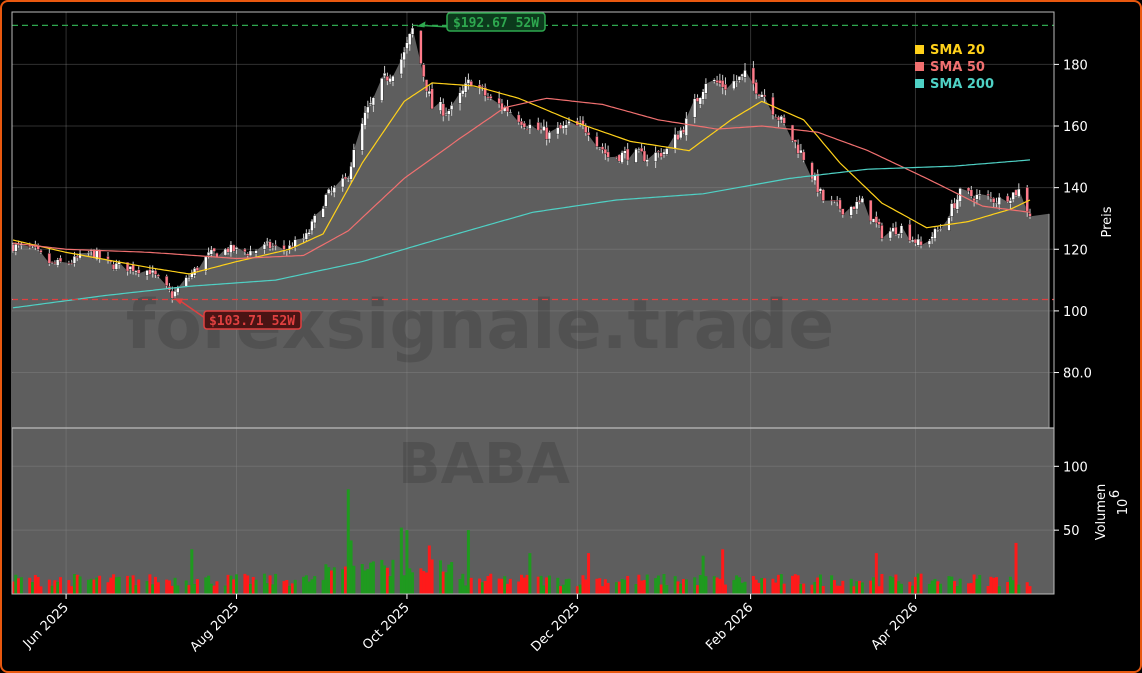 Image resolution: width=1142 pixels, height=673 pixels. What do you see at coordinates (1101, 512) in the screenshot?
I see `volume-axis-label: Volumen` at bounding box center [1101, 512].